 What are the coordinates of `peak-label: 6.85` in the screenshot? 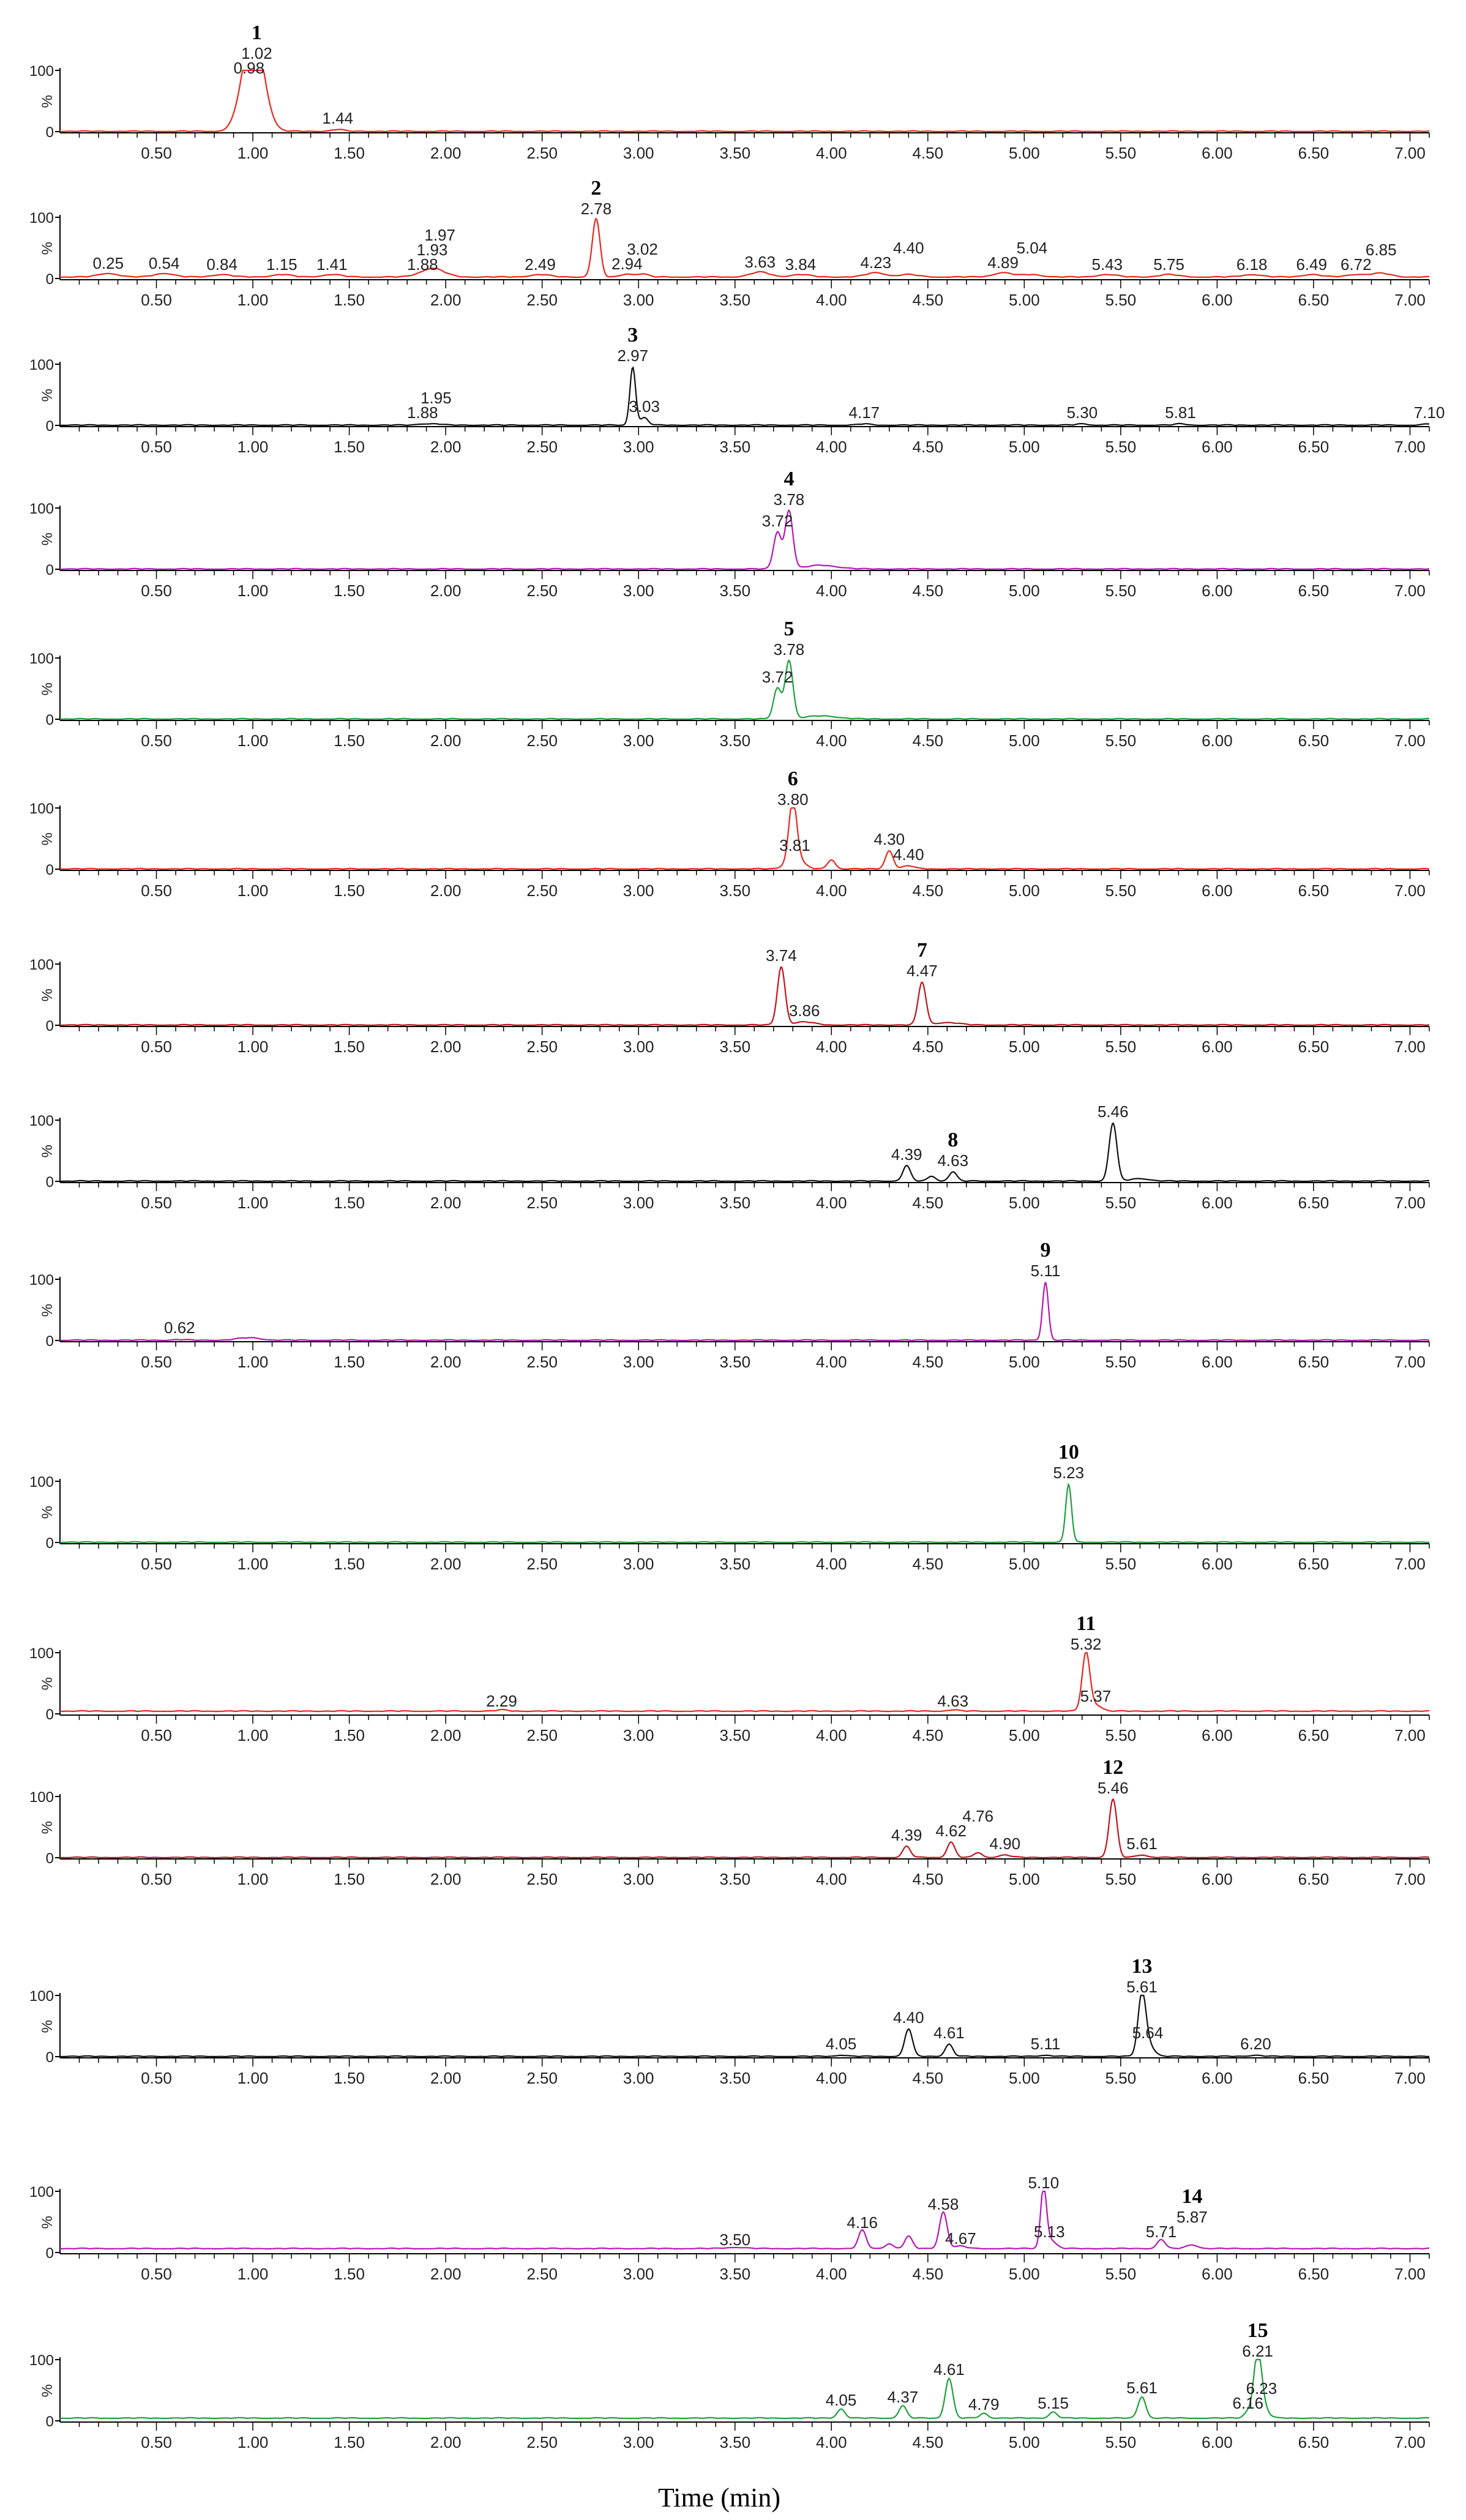 It's located at (1381, 250).